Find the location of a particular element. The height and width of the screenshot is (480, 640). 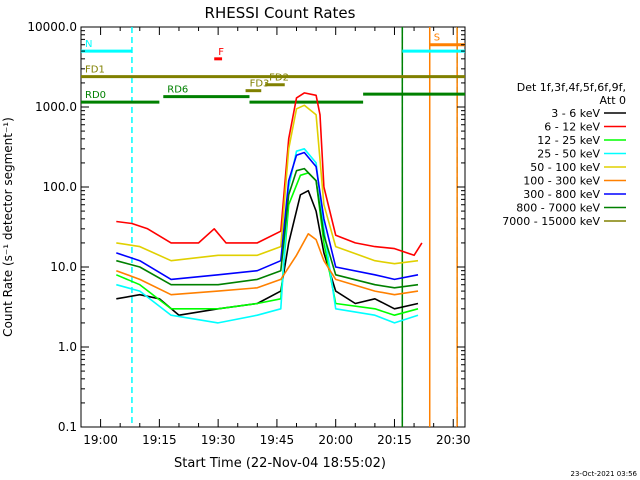

x-tick-label: 20:00 is located at coordinates (335, 440).